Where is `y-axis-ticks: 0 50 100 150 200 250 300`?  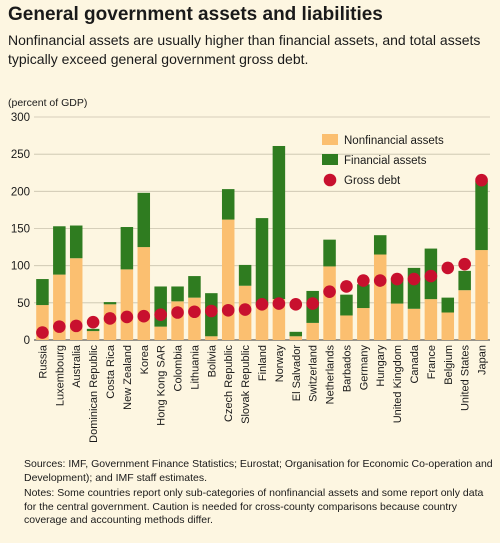
y-axis-ticks: 0 50 100 150 200 250 300 is located at coordinates (20, 229).